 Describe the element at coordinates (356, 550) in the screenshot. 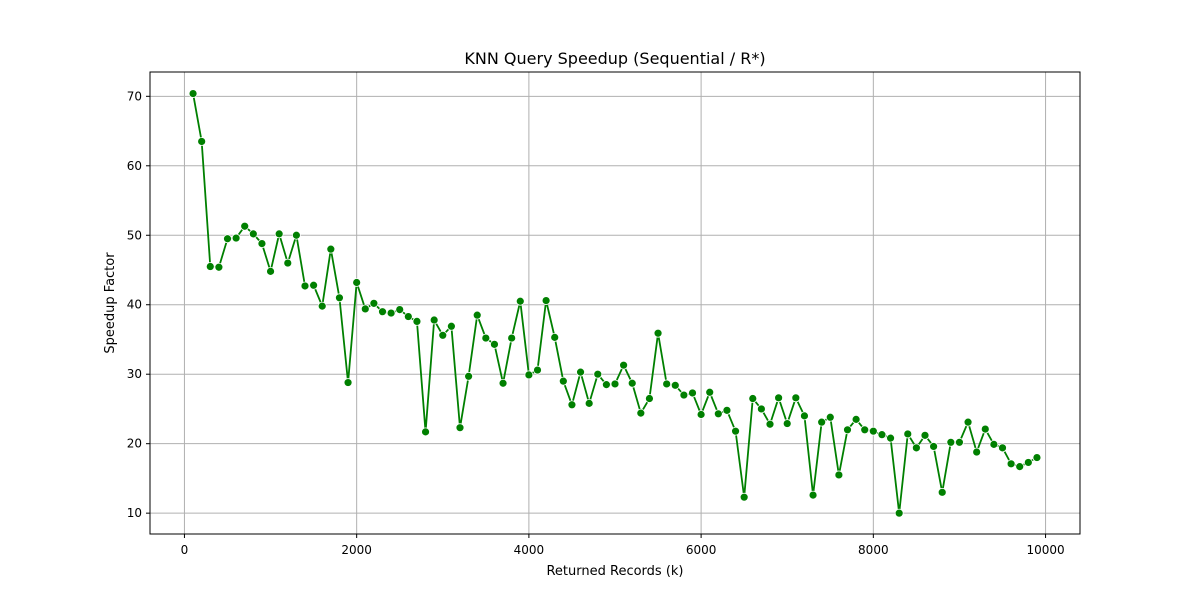

I see `x-tick-label: 2000` at that location.